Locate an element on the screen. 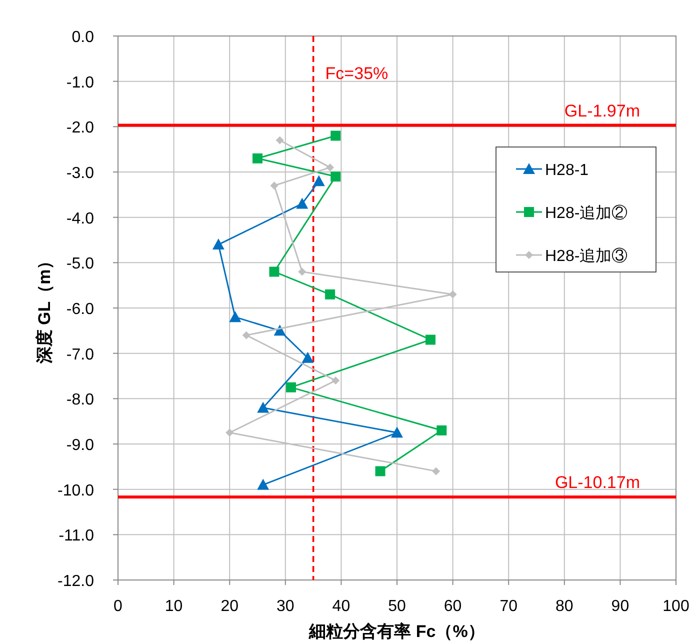  x-tick-label: 70 is located at coordinates (509, 606).